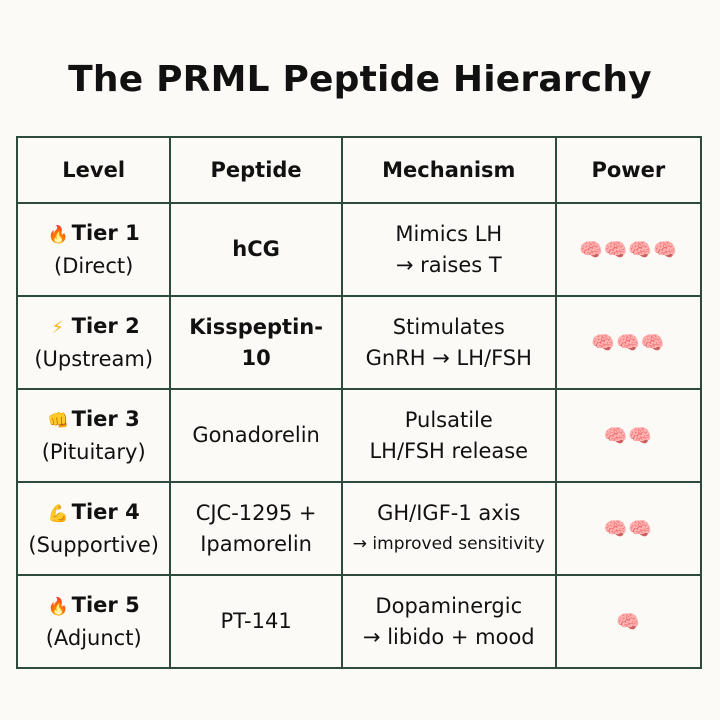 Image resolution: width=720 pixels, height=720 pixels. What do you see at coordinates (105, 418) in the screenshot?
I see `tier-label: Tier 3` at bounding box center [105, 418].